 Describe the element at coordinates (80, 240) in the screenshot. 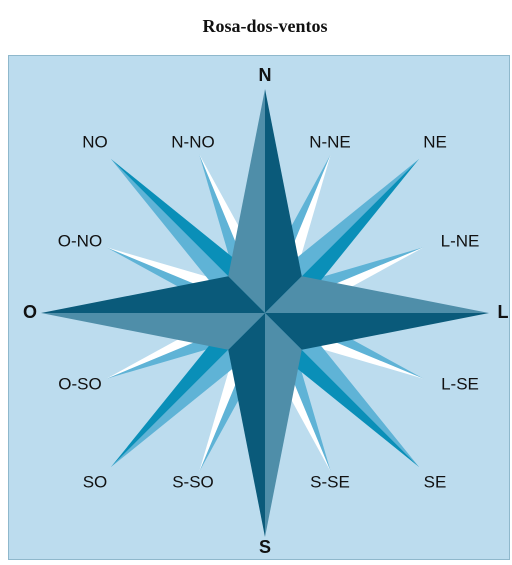

I see `direction-label: O-NO` at that location.